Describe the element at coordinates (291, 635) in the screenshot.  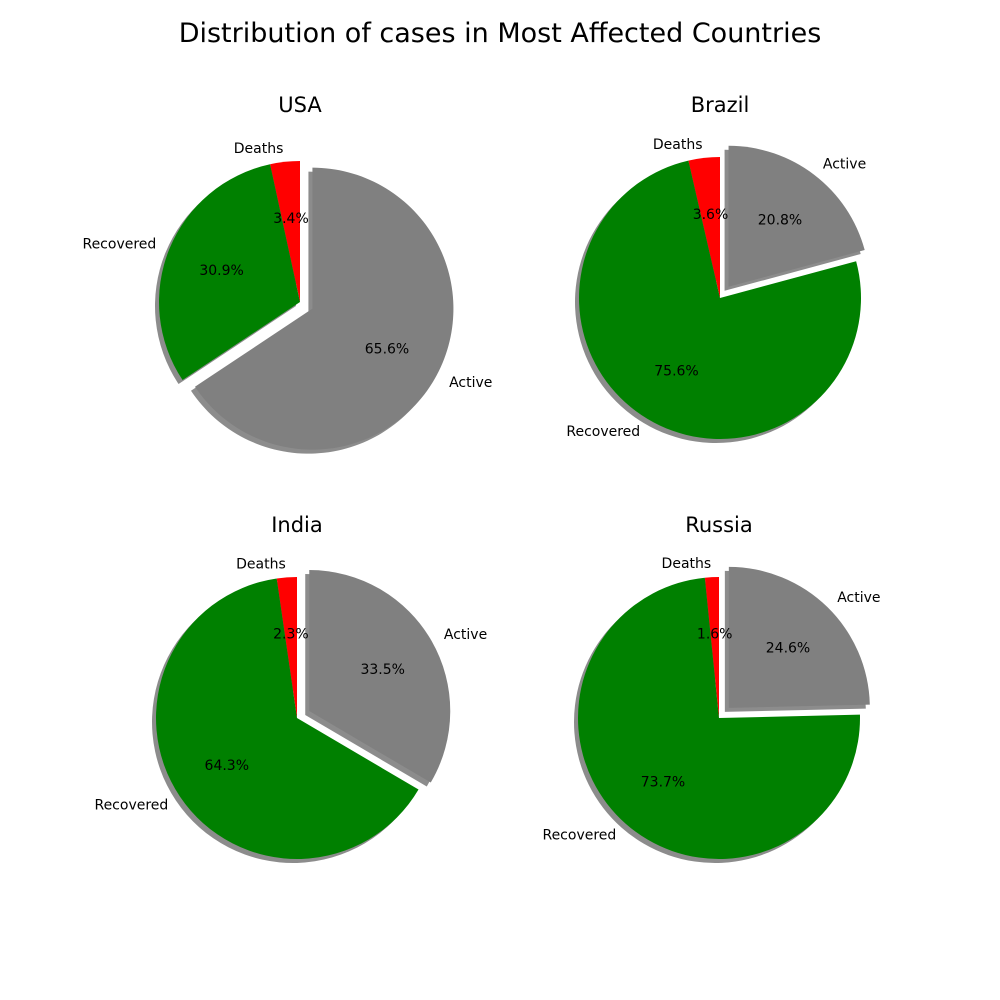
I see `pie-pct-india-deaths: 2.3%` at that location.